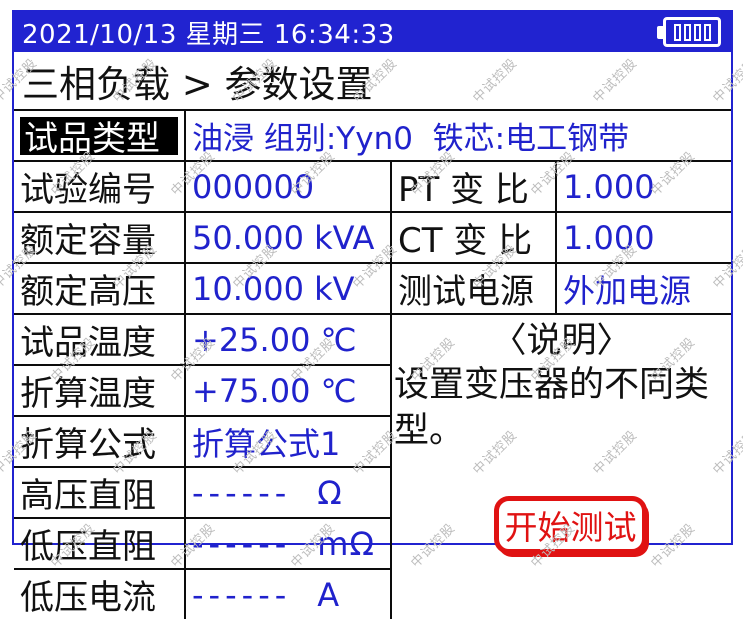 This screenshot has height=619, width=743. I want to click on value-lv-dc-resistance: ------ mΩ, so click(287, 542).